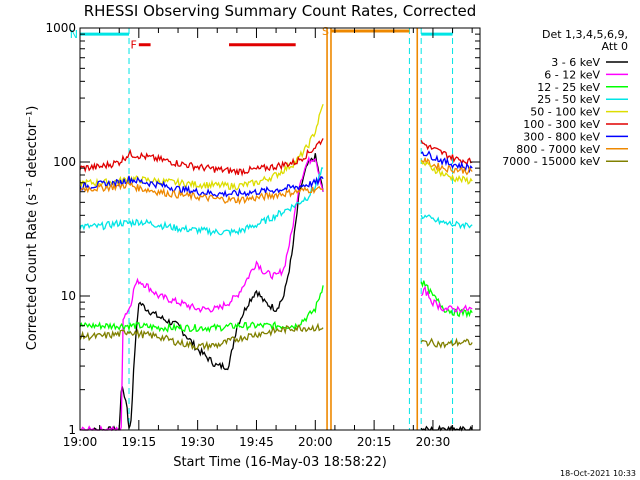  What do you see at coordinates (561, 124) in the screenshot?
I see `legend-entry: 100 - 300 keV` at bounding box center [561, 124].